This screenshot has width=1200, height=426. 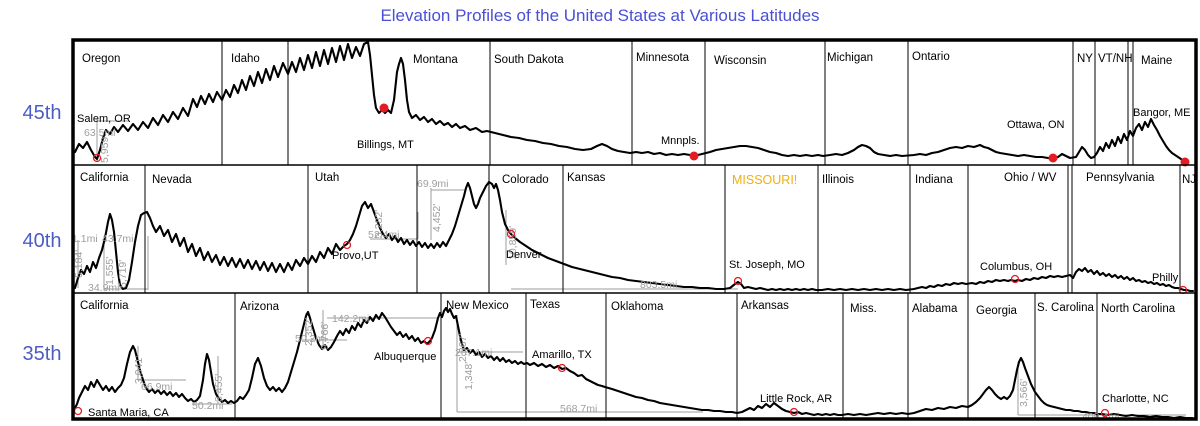 I want to click on annotation-1-555: 1,555', so click(x=110, y=271).